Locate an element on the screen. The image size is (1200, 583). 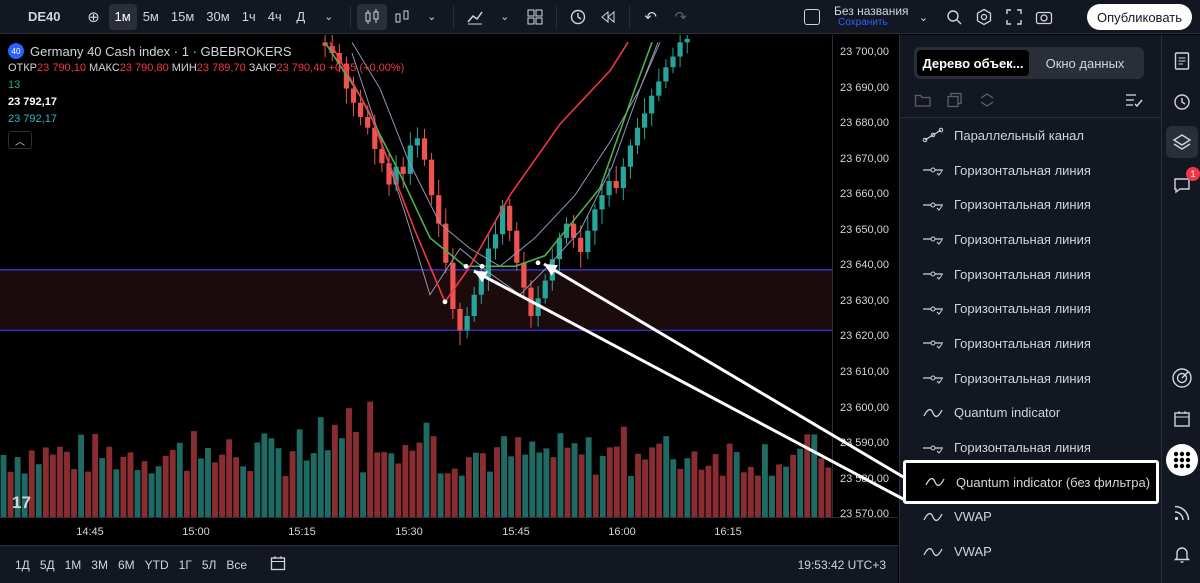
range-button: Все is located at coordinates (237, 564).